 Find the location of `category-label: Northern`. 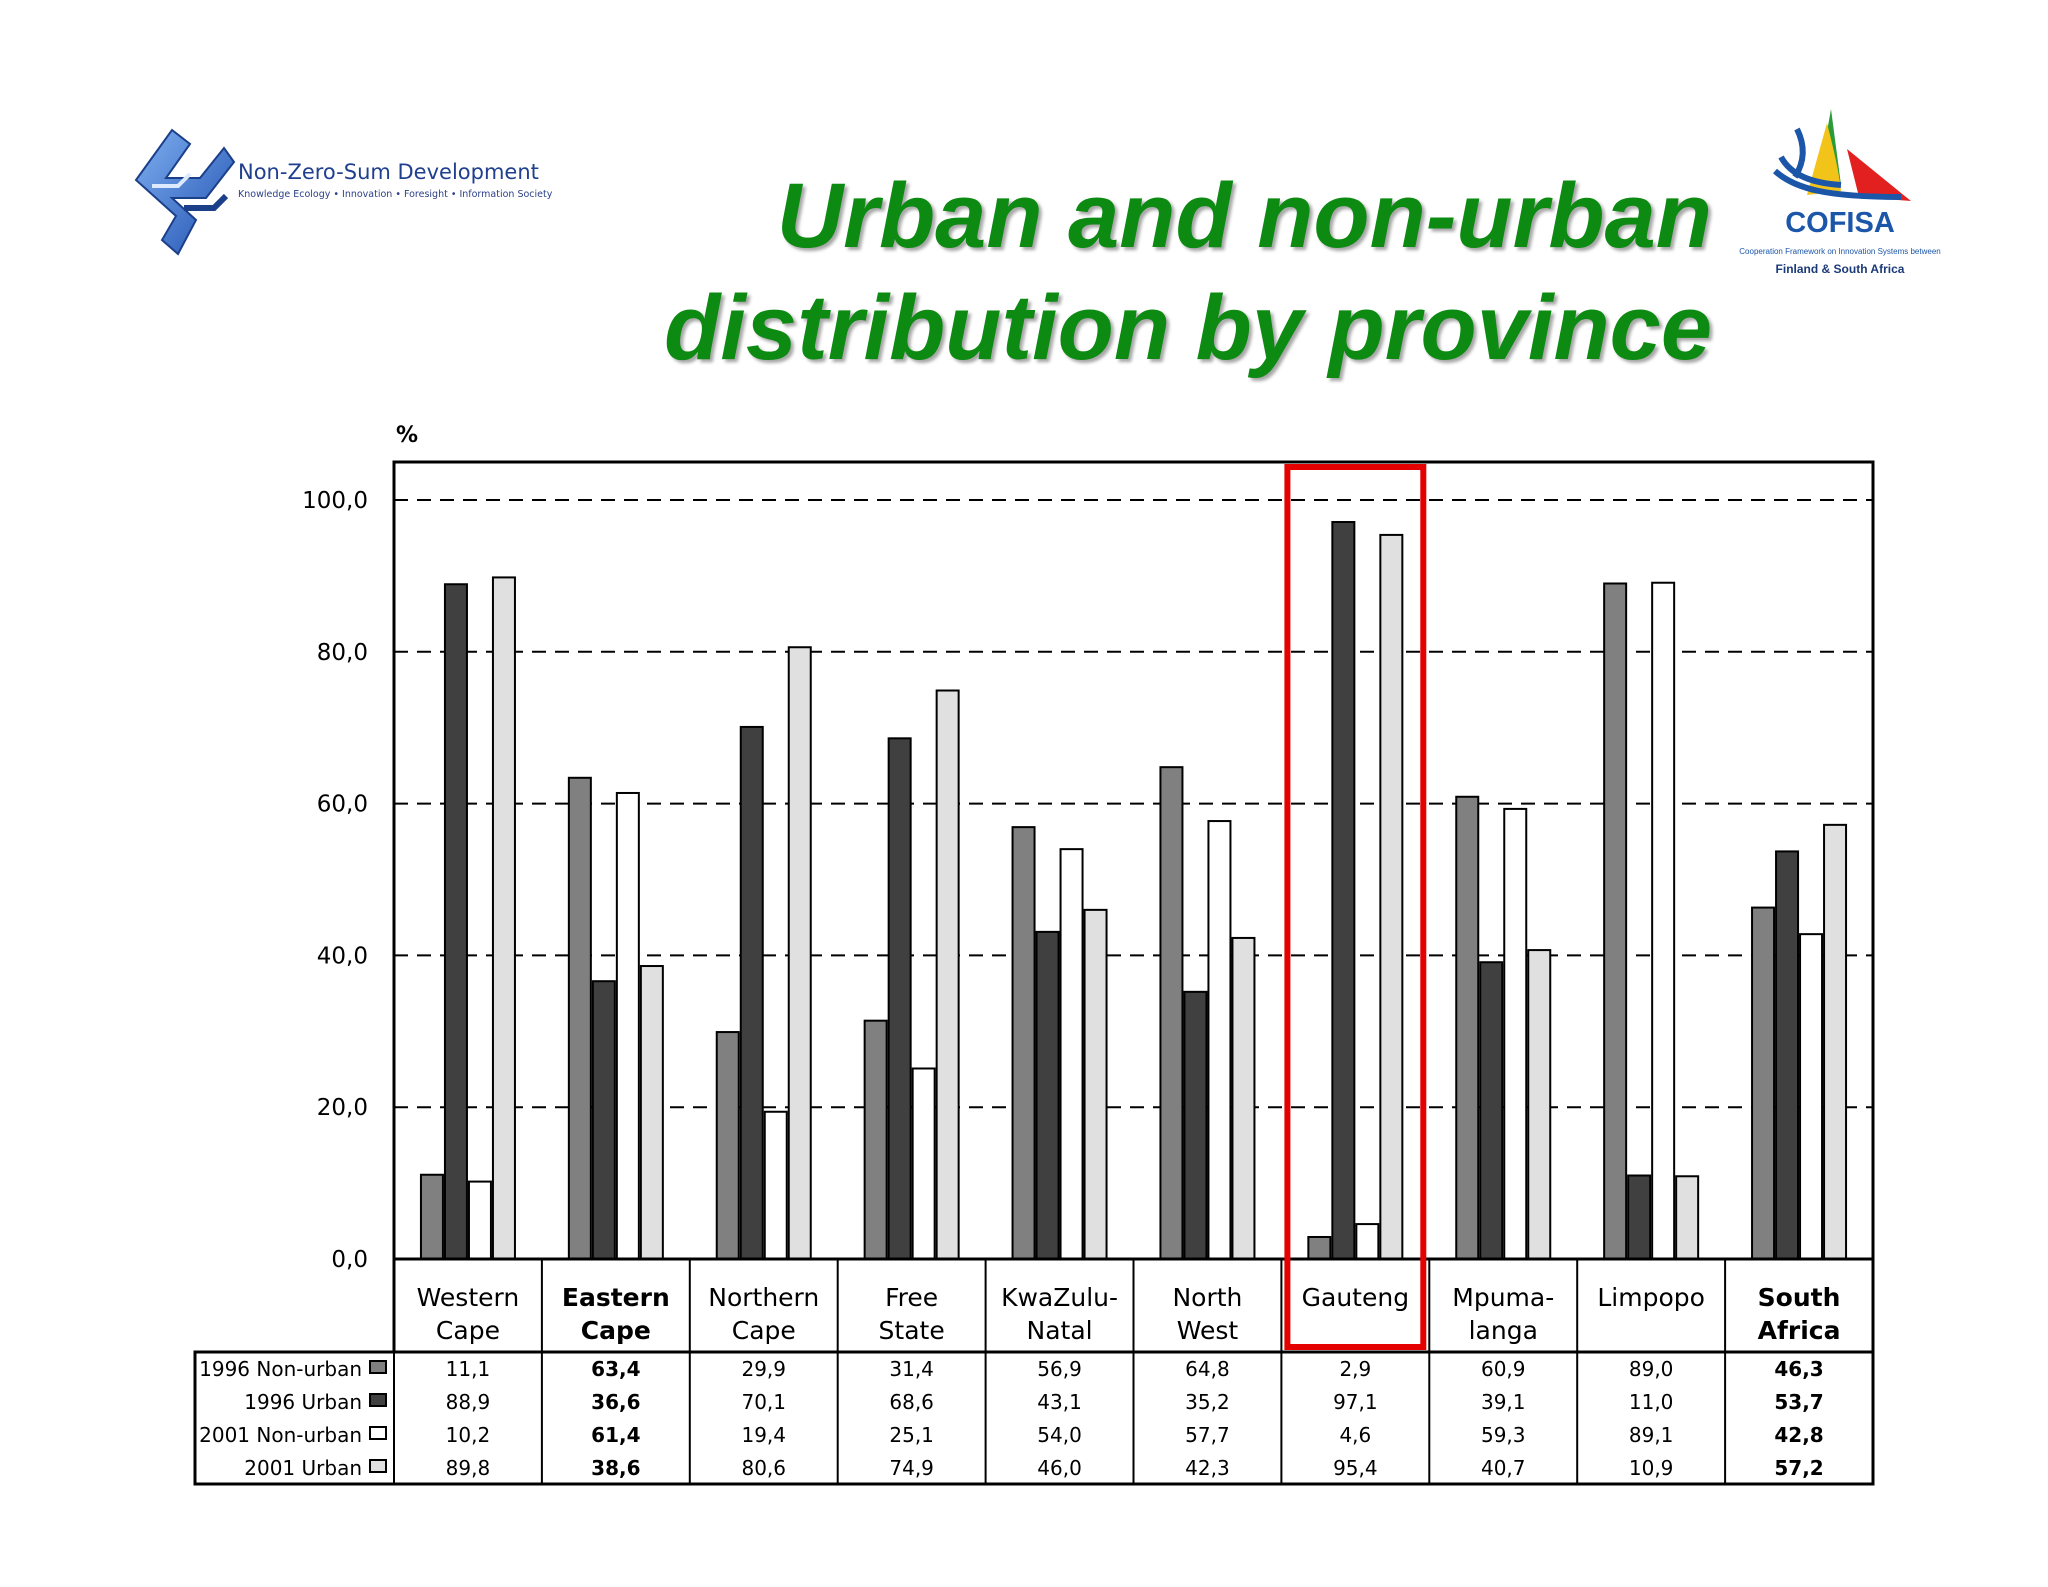

category-label: Northern is located at coordinates (763, 1297).